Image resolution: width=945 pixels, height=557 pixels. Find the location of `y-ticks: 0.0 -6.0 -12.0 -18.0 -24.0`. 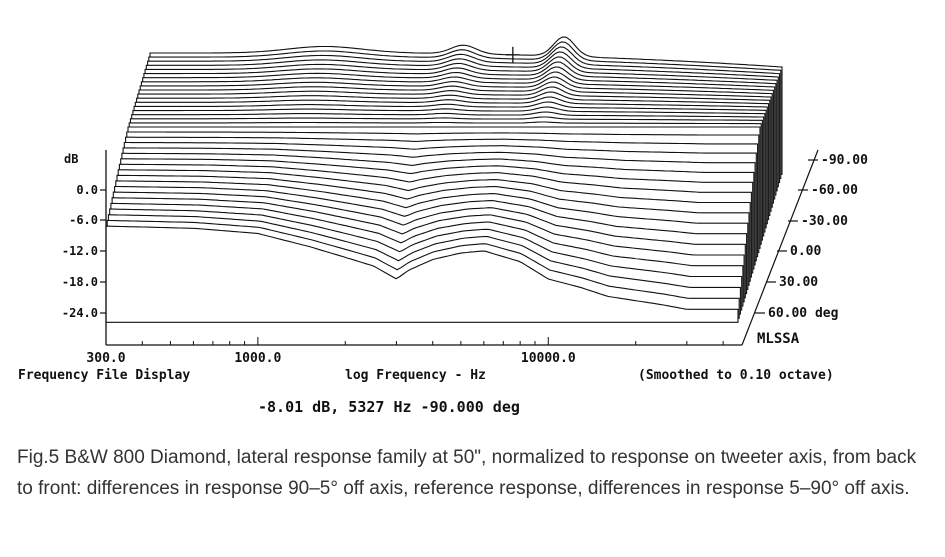

y-ticks: 0.0 -6.0 -12.0 -18.0 -24.0 is located at coordinates (84, 251).